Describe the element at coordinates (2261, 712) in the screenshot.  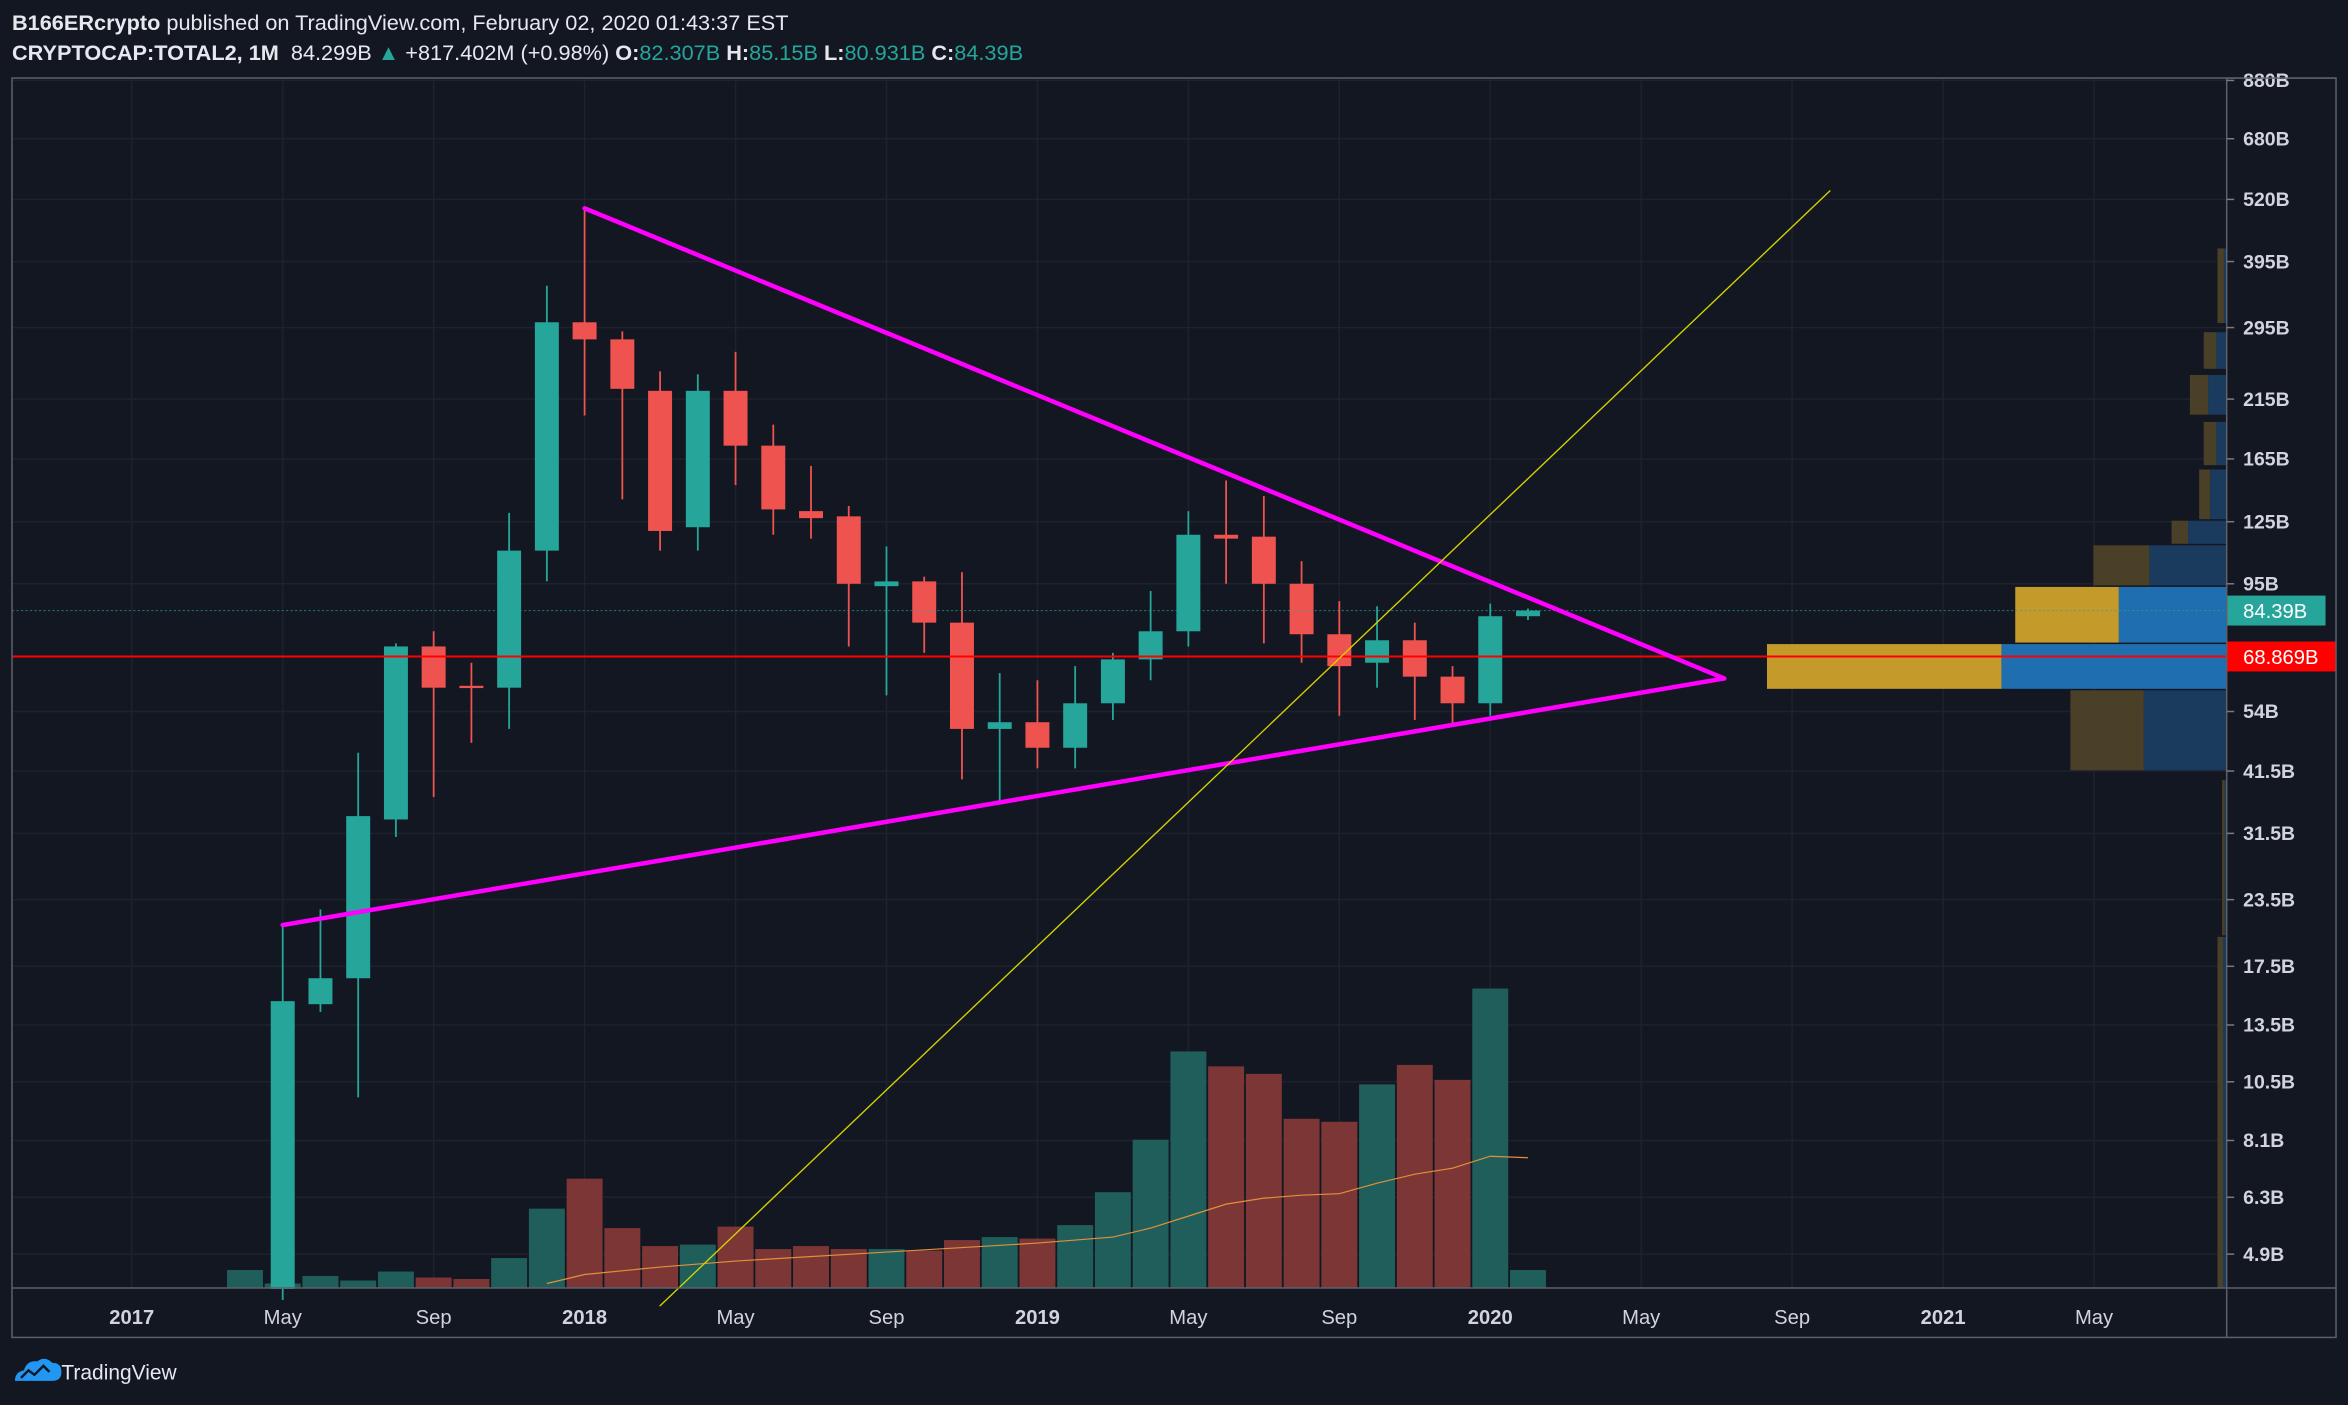
I see `price-tick-label: 54B` at that location.